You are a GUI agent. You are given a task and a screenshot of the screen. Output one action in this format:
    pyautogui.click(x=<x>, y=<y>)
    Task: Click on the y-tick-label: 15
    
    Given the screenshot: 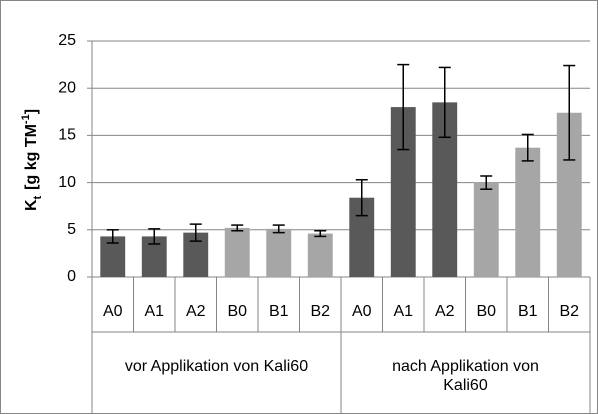 What is the action you would take?
    pyautogui.click(x=67, y=135)
    